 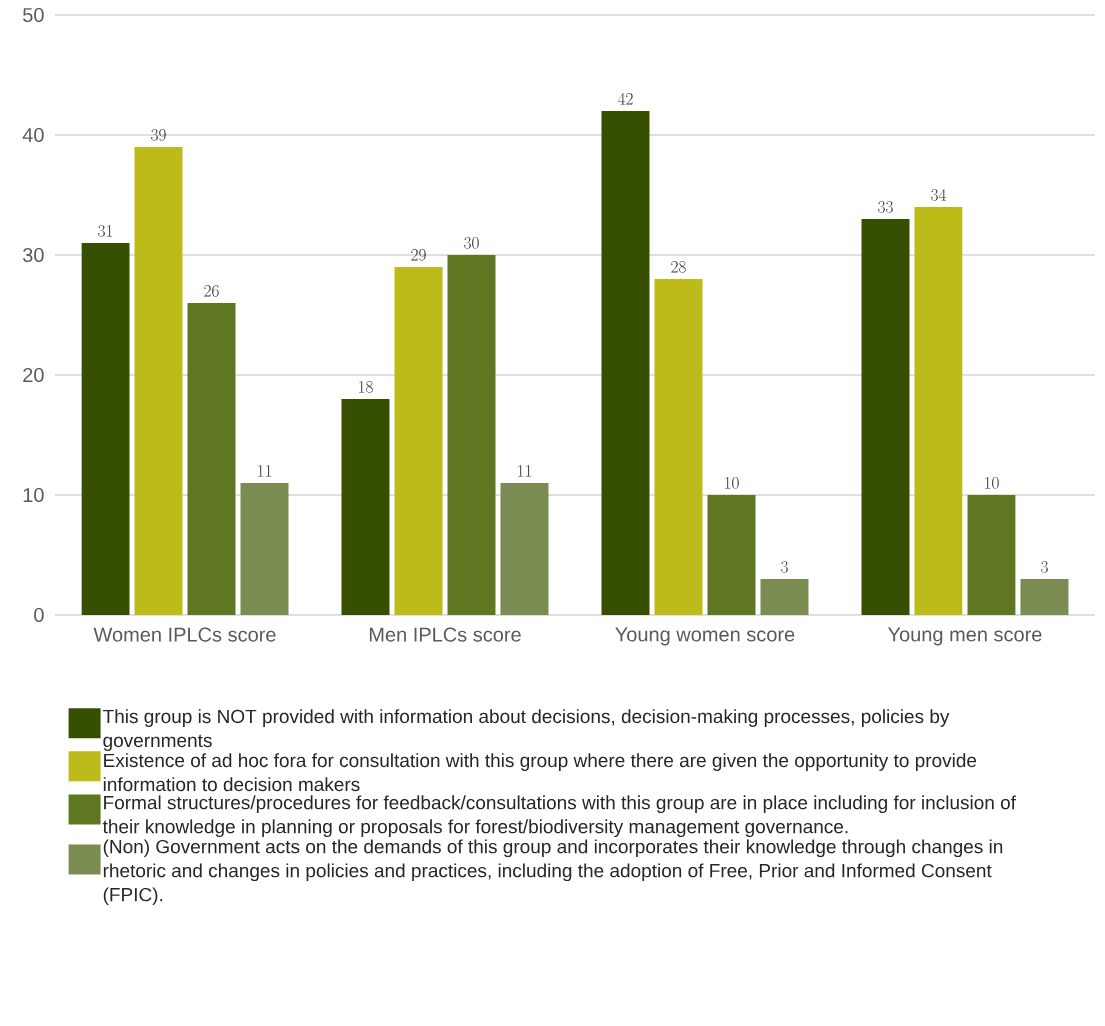 I want to click on legend-label: Formal structures/procedures for feedback/consultations with this group are in place including for inclusion of their knowledge in planning or proposals for forest/biodiversity management governance., so click(x=559, y=816).